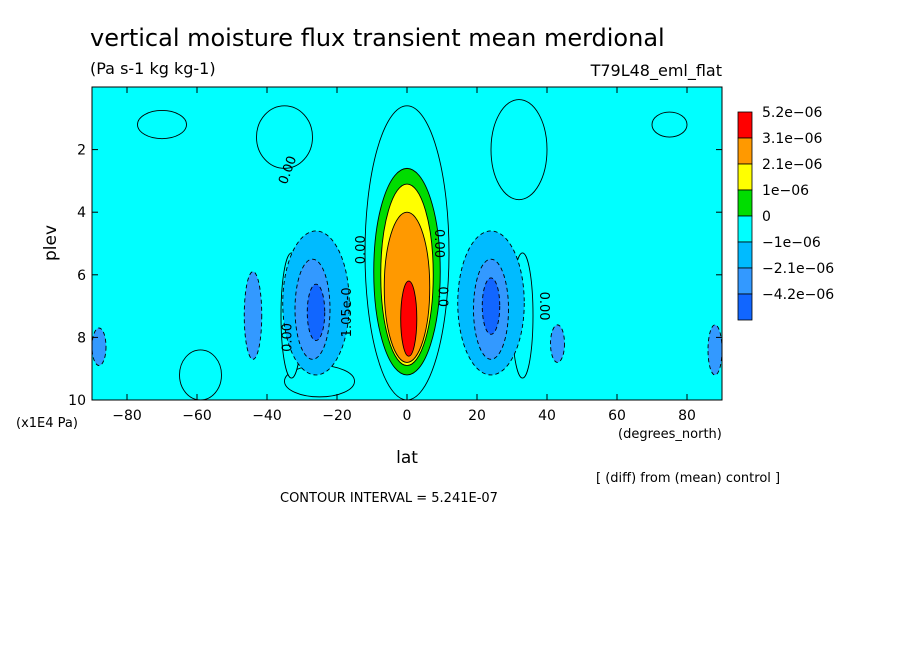 This screenshot has width=904, height=658. What do you see at coordinates (791, 243) in the screenshot?
I see `legend-label: −1e−06` at bounding box center [791, 243].